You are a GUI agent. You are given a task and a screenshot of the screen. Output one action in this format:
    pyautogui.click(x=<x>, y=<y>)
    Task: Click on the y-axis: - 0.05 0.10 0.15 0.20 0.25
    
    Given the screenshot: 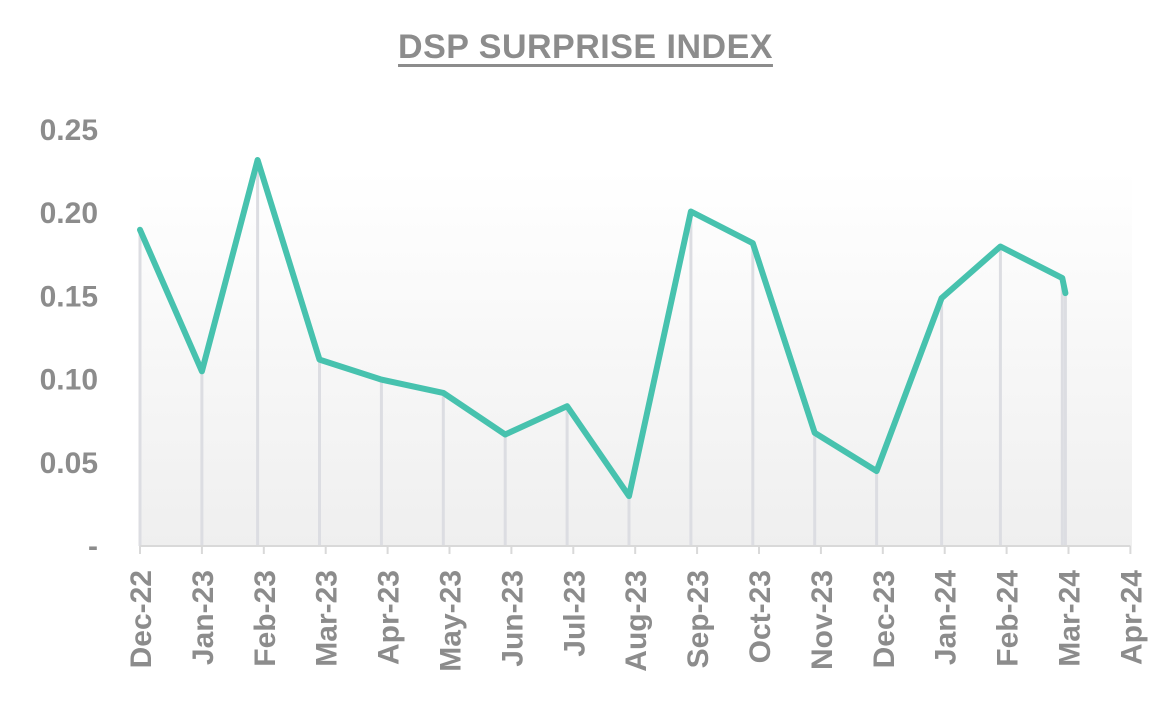 What is the action you would take?
    pyautogui.click(x=69, y=338)
    